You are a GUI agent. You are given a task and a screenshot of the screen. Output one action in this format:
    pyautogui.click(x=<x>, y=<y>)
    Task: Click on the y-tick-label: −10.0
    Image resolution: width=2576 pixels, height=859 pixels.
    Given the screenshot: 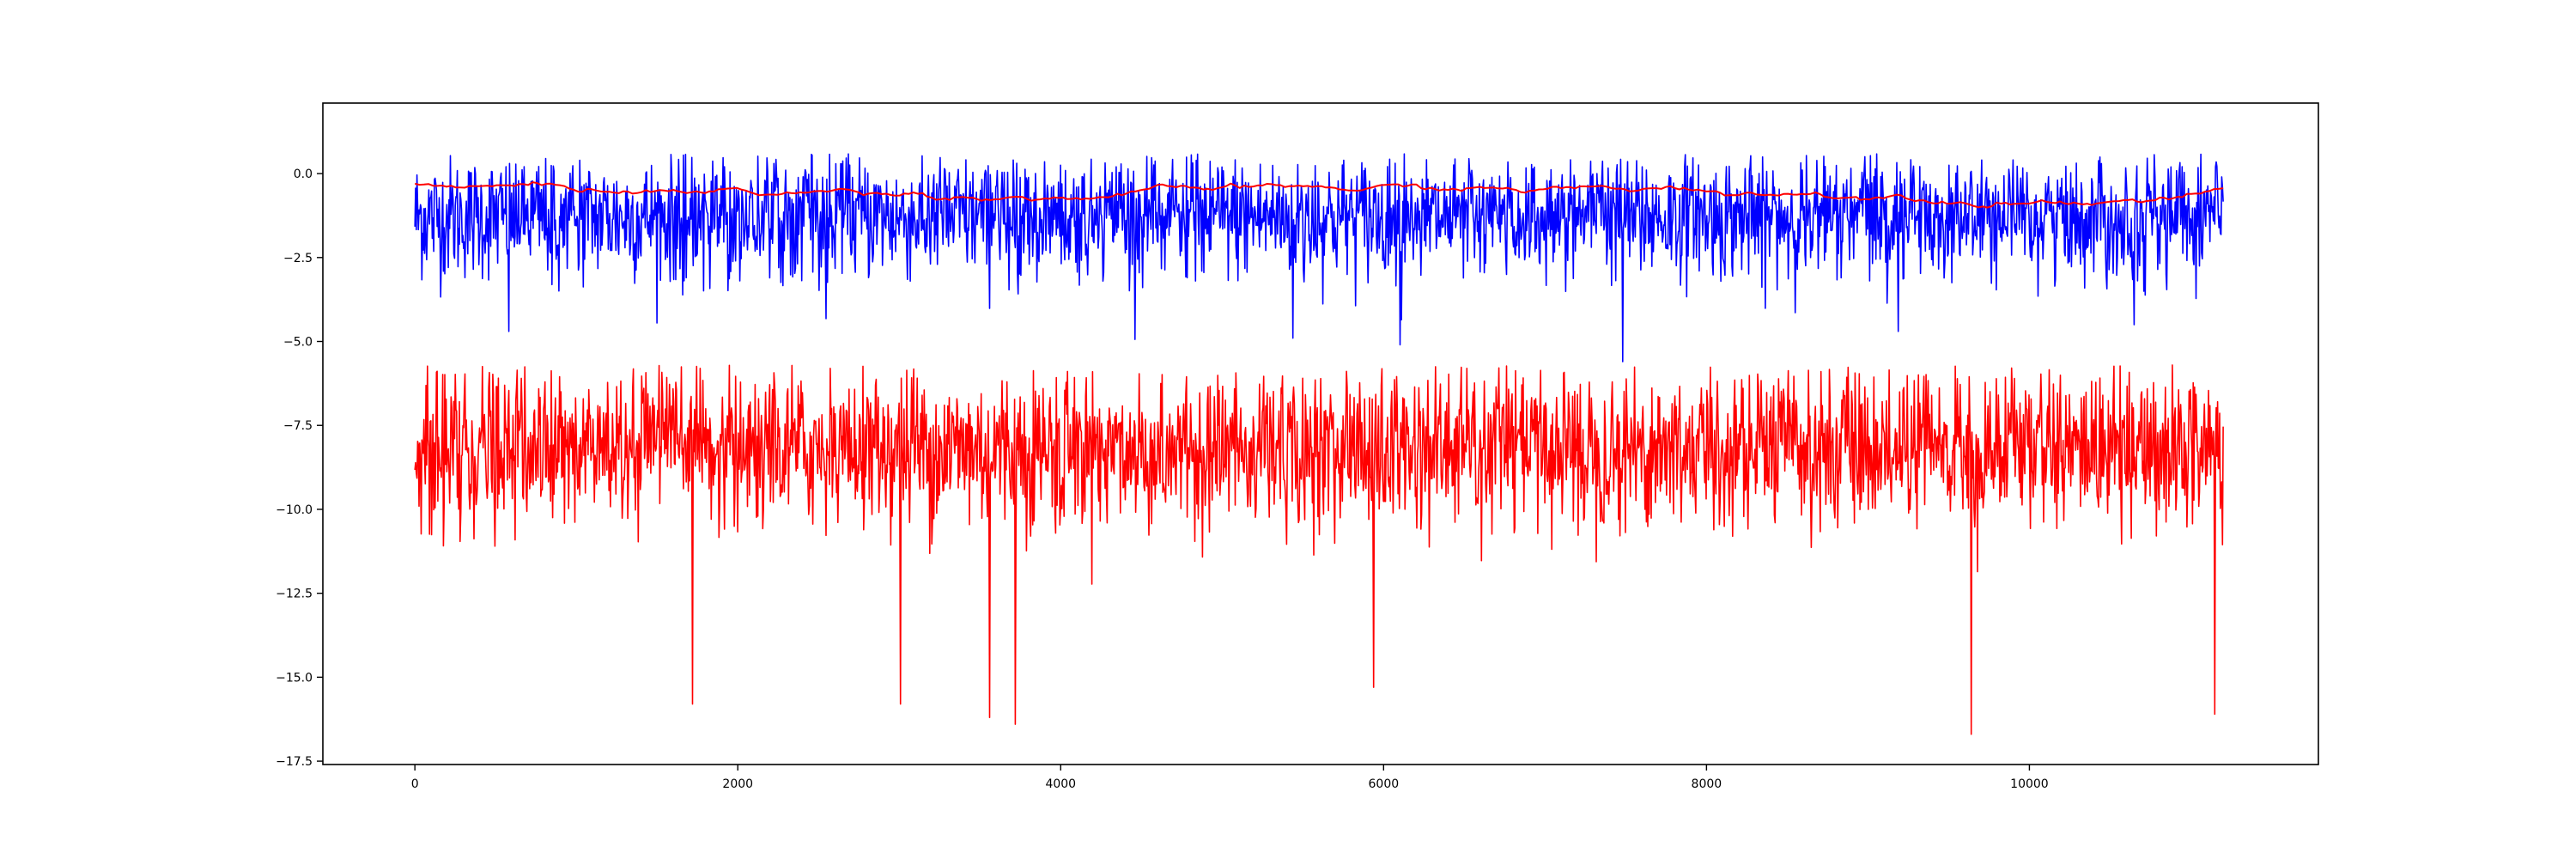 What is the action you would take?
    pyautogui.click(x=294, y=510)
    